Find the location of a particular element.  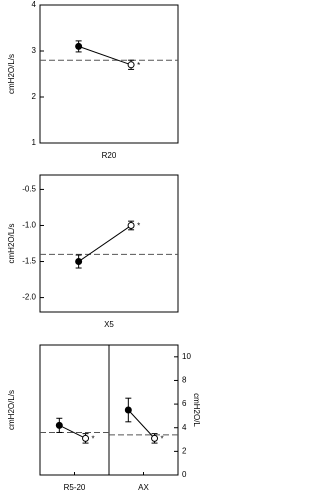

x-tick-label: R5-20 is located at coordinates (75, 487).